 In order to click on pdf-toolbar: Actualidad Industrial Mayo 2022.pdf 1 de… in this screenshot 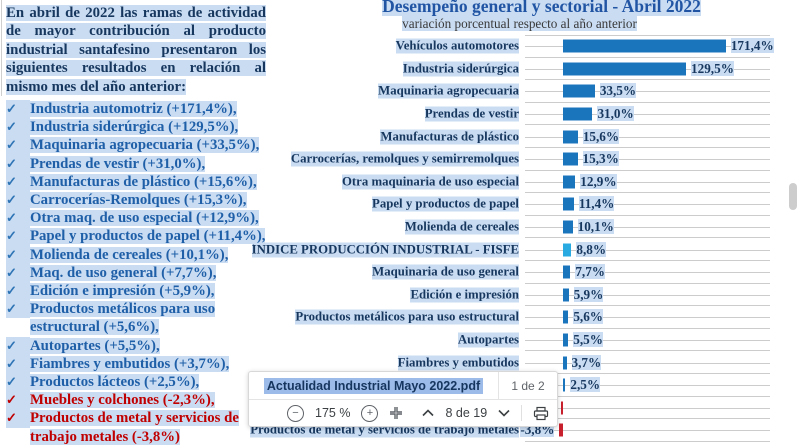, I will do `click(403, 399)`.